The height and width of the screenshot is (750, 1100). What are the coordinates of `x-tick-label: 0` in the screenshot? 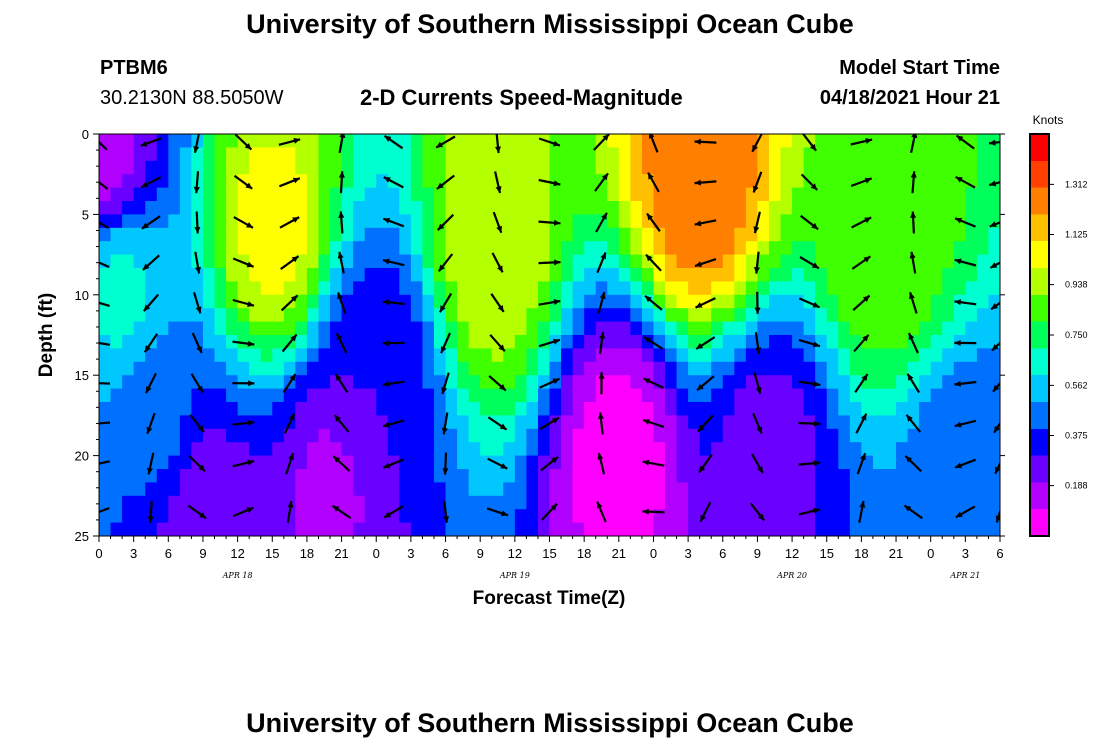 It's located at (376, 553).